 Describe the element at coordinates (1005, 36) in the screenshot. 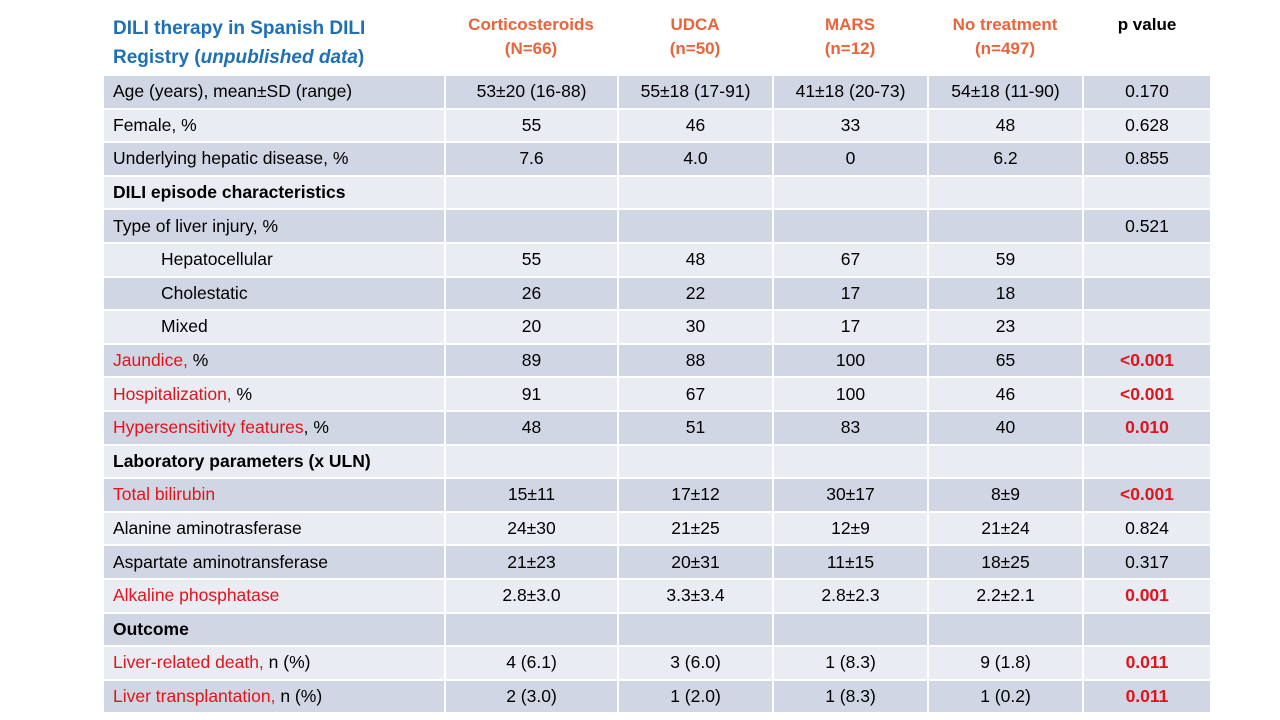

I see `column-header-no-treatment: No treatment (n=497)` at that location.